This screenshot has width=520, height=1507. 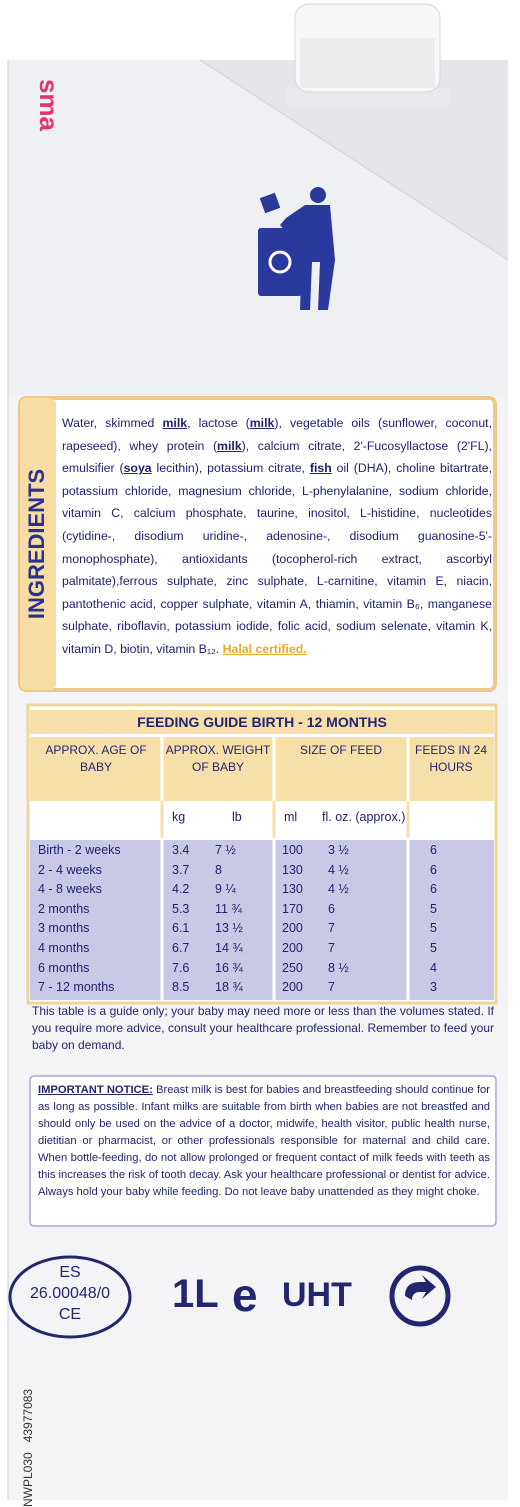 What do you see at coordinates (79, 850) in the screenshot?
I see `row-label: Birth - 2 weeks` at bounding box center [79, 850].